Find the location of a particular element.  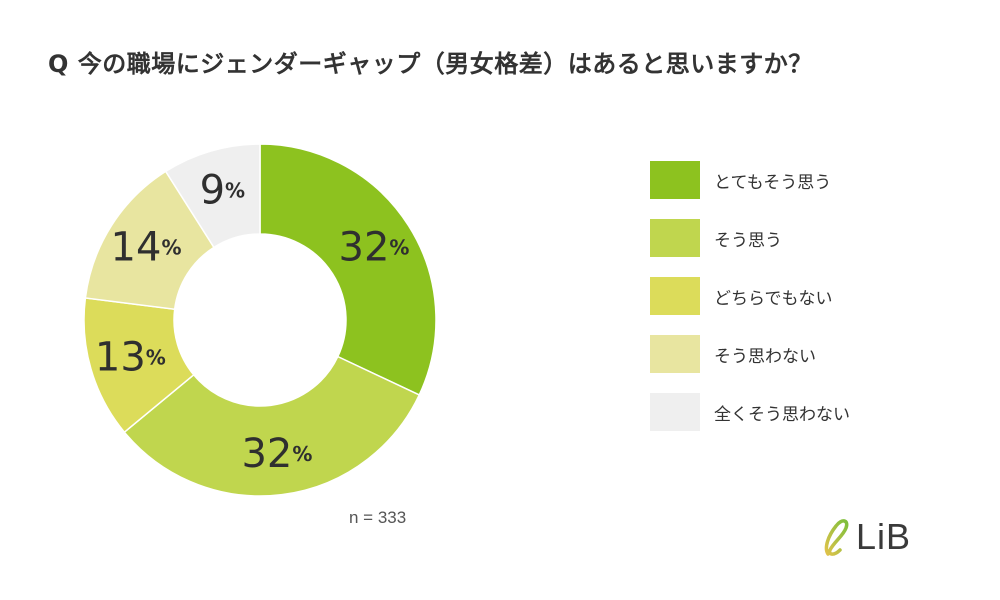

legend-label: そう思う is located at coordinates (748, 240).